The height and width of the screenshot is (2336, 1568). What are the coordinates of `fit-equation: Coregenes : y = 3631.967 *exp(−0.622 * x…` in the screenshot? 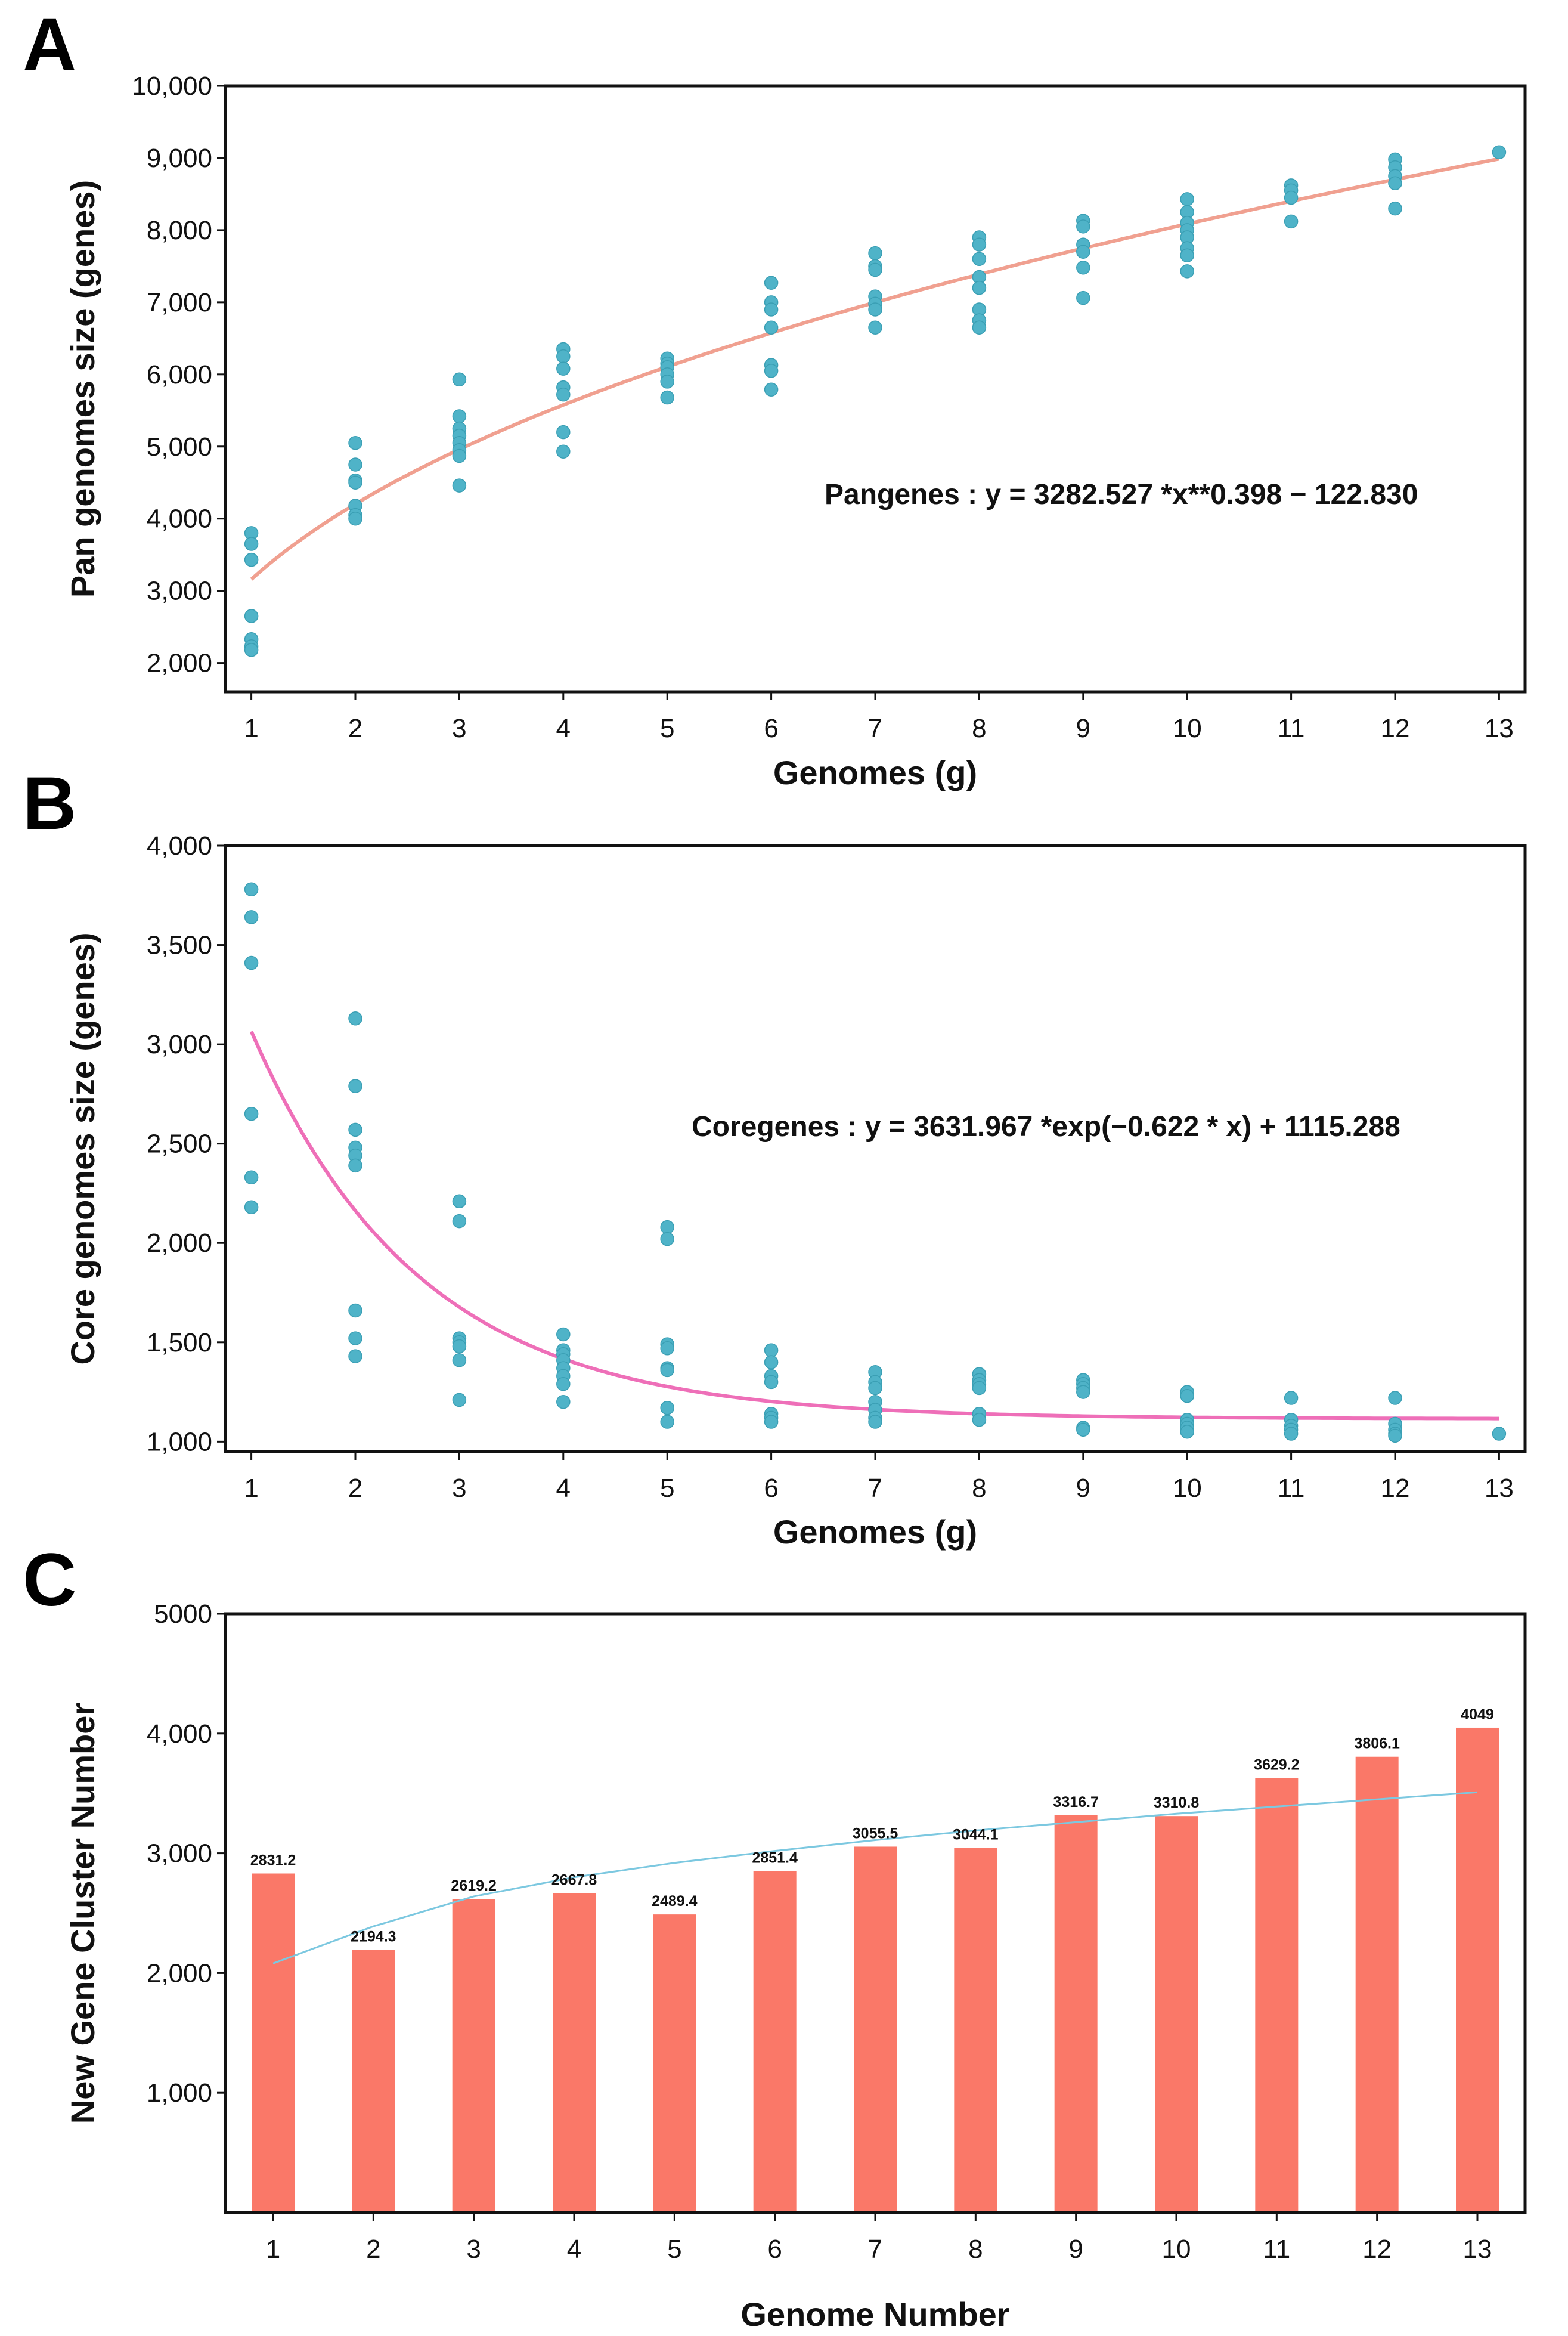 It's located at (1046, 1127).